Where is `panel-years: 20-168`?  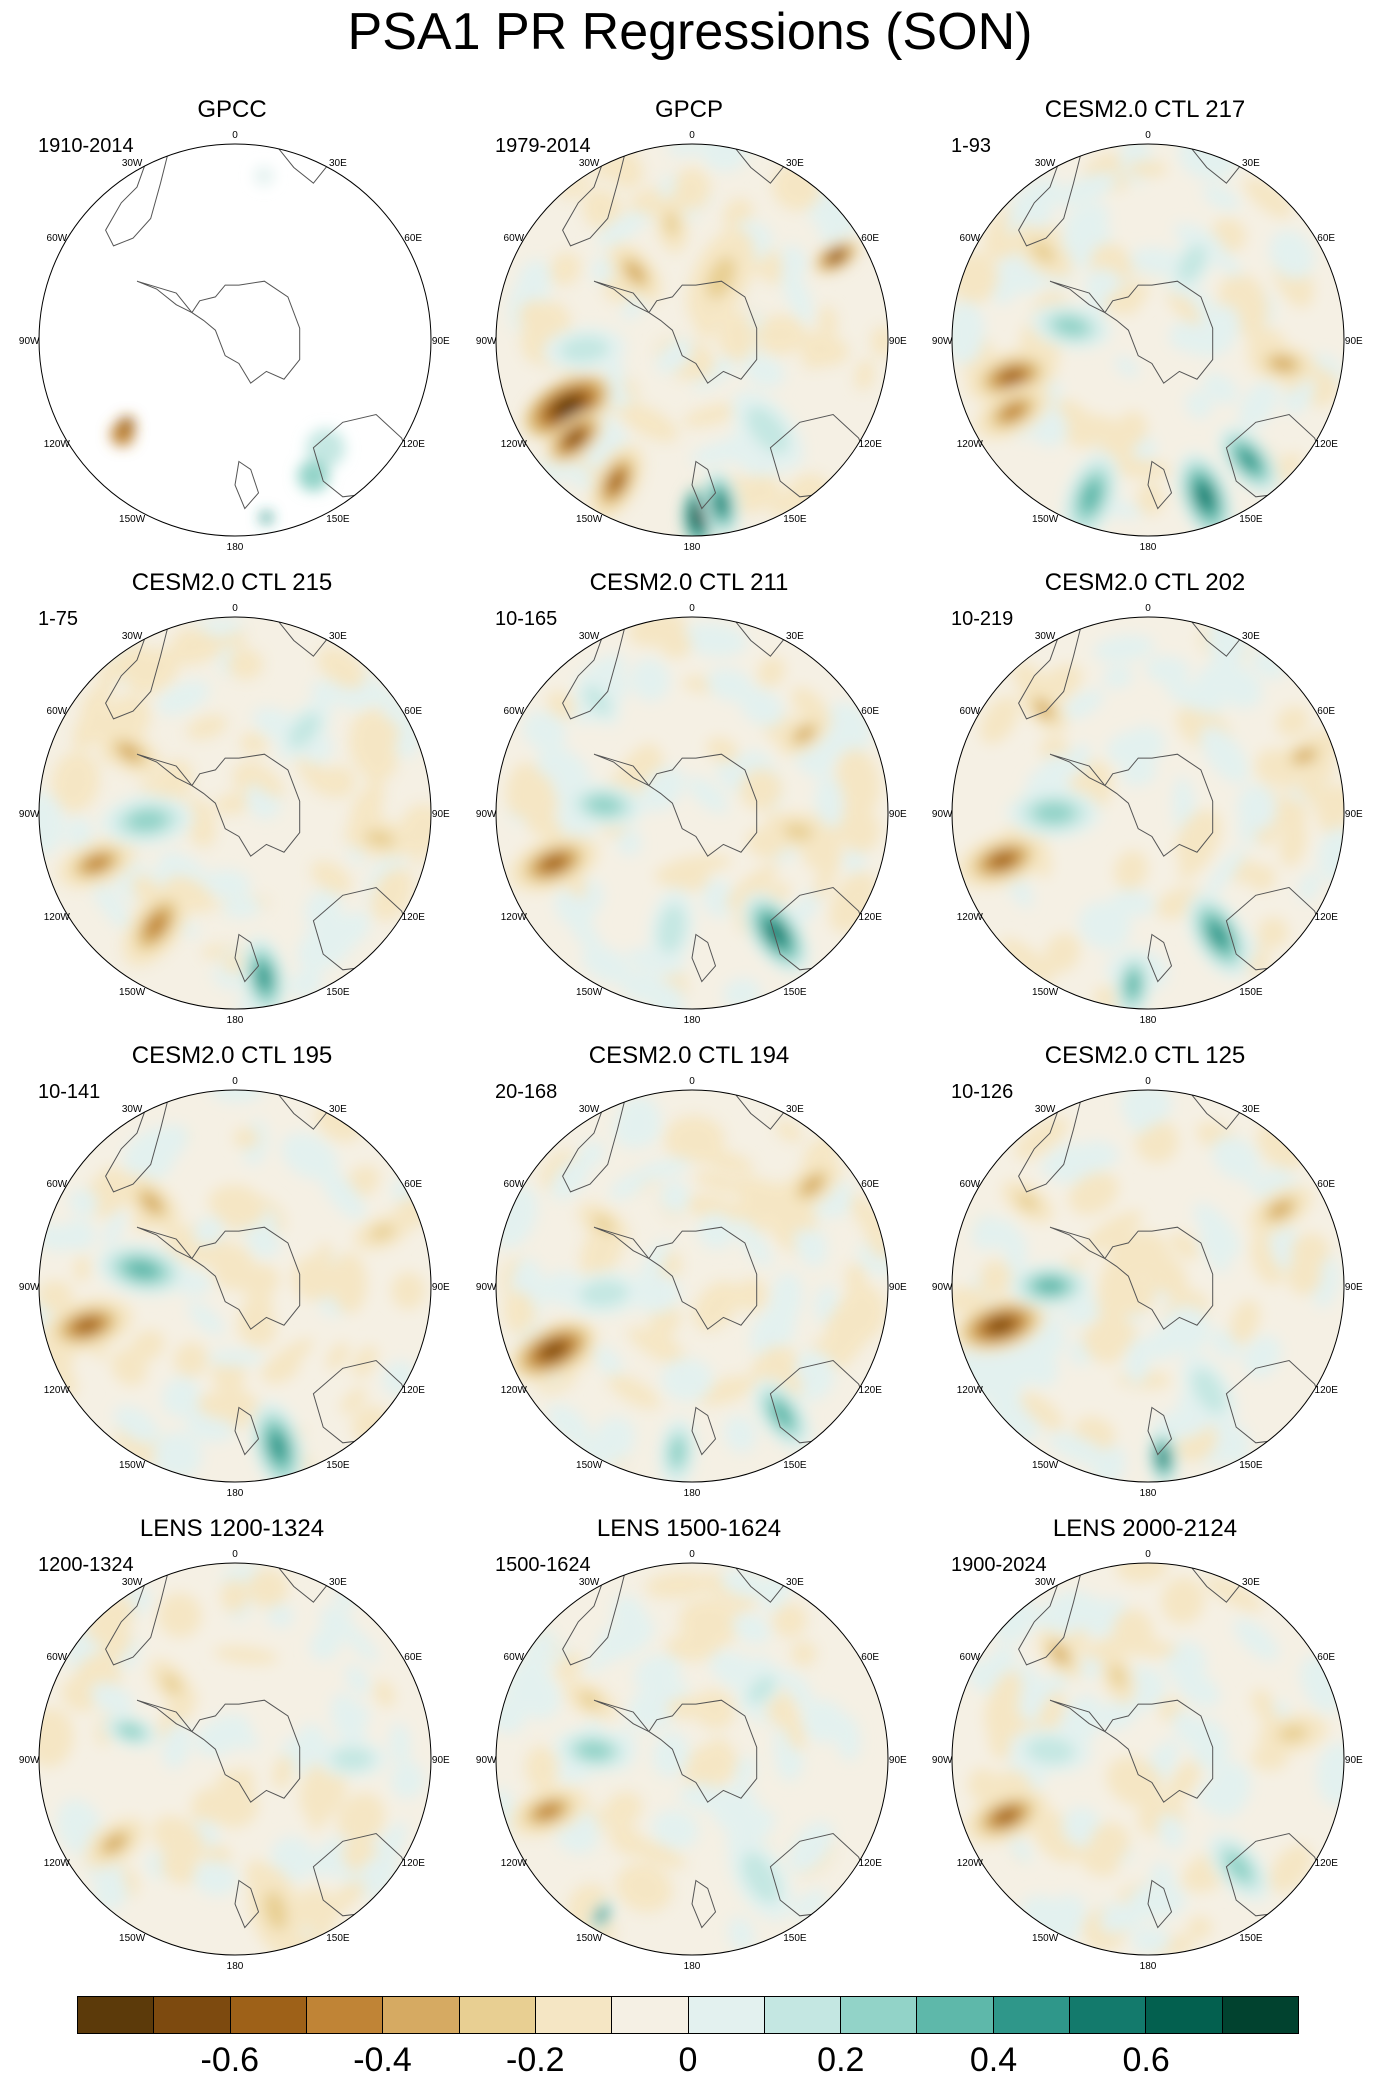 panel-years: 20-168 is located at coordinates (526, 1092).